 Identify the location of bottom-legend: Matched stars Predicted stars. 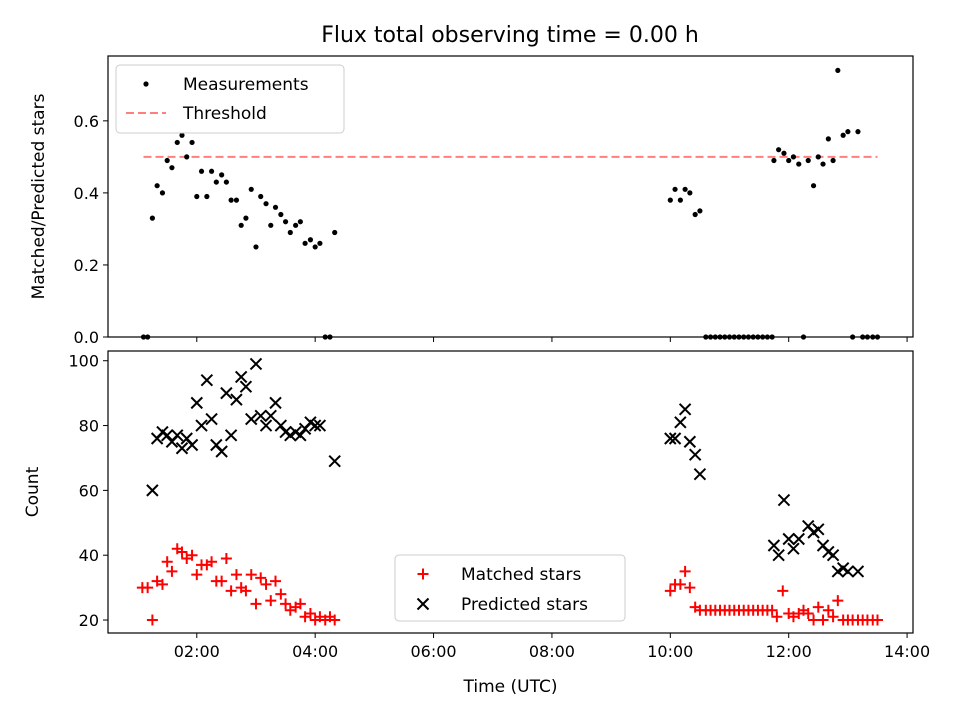
(510, 588).